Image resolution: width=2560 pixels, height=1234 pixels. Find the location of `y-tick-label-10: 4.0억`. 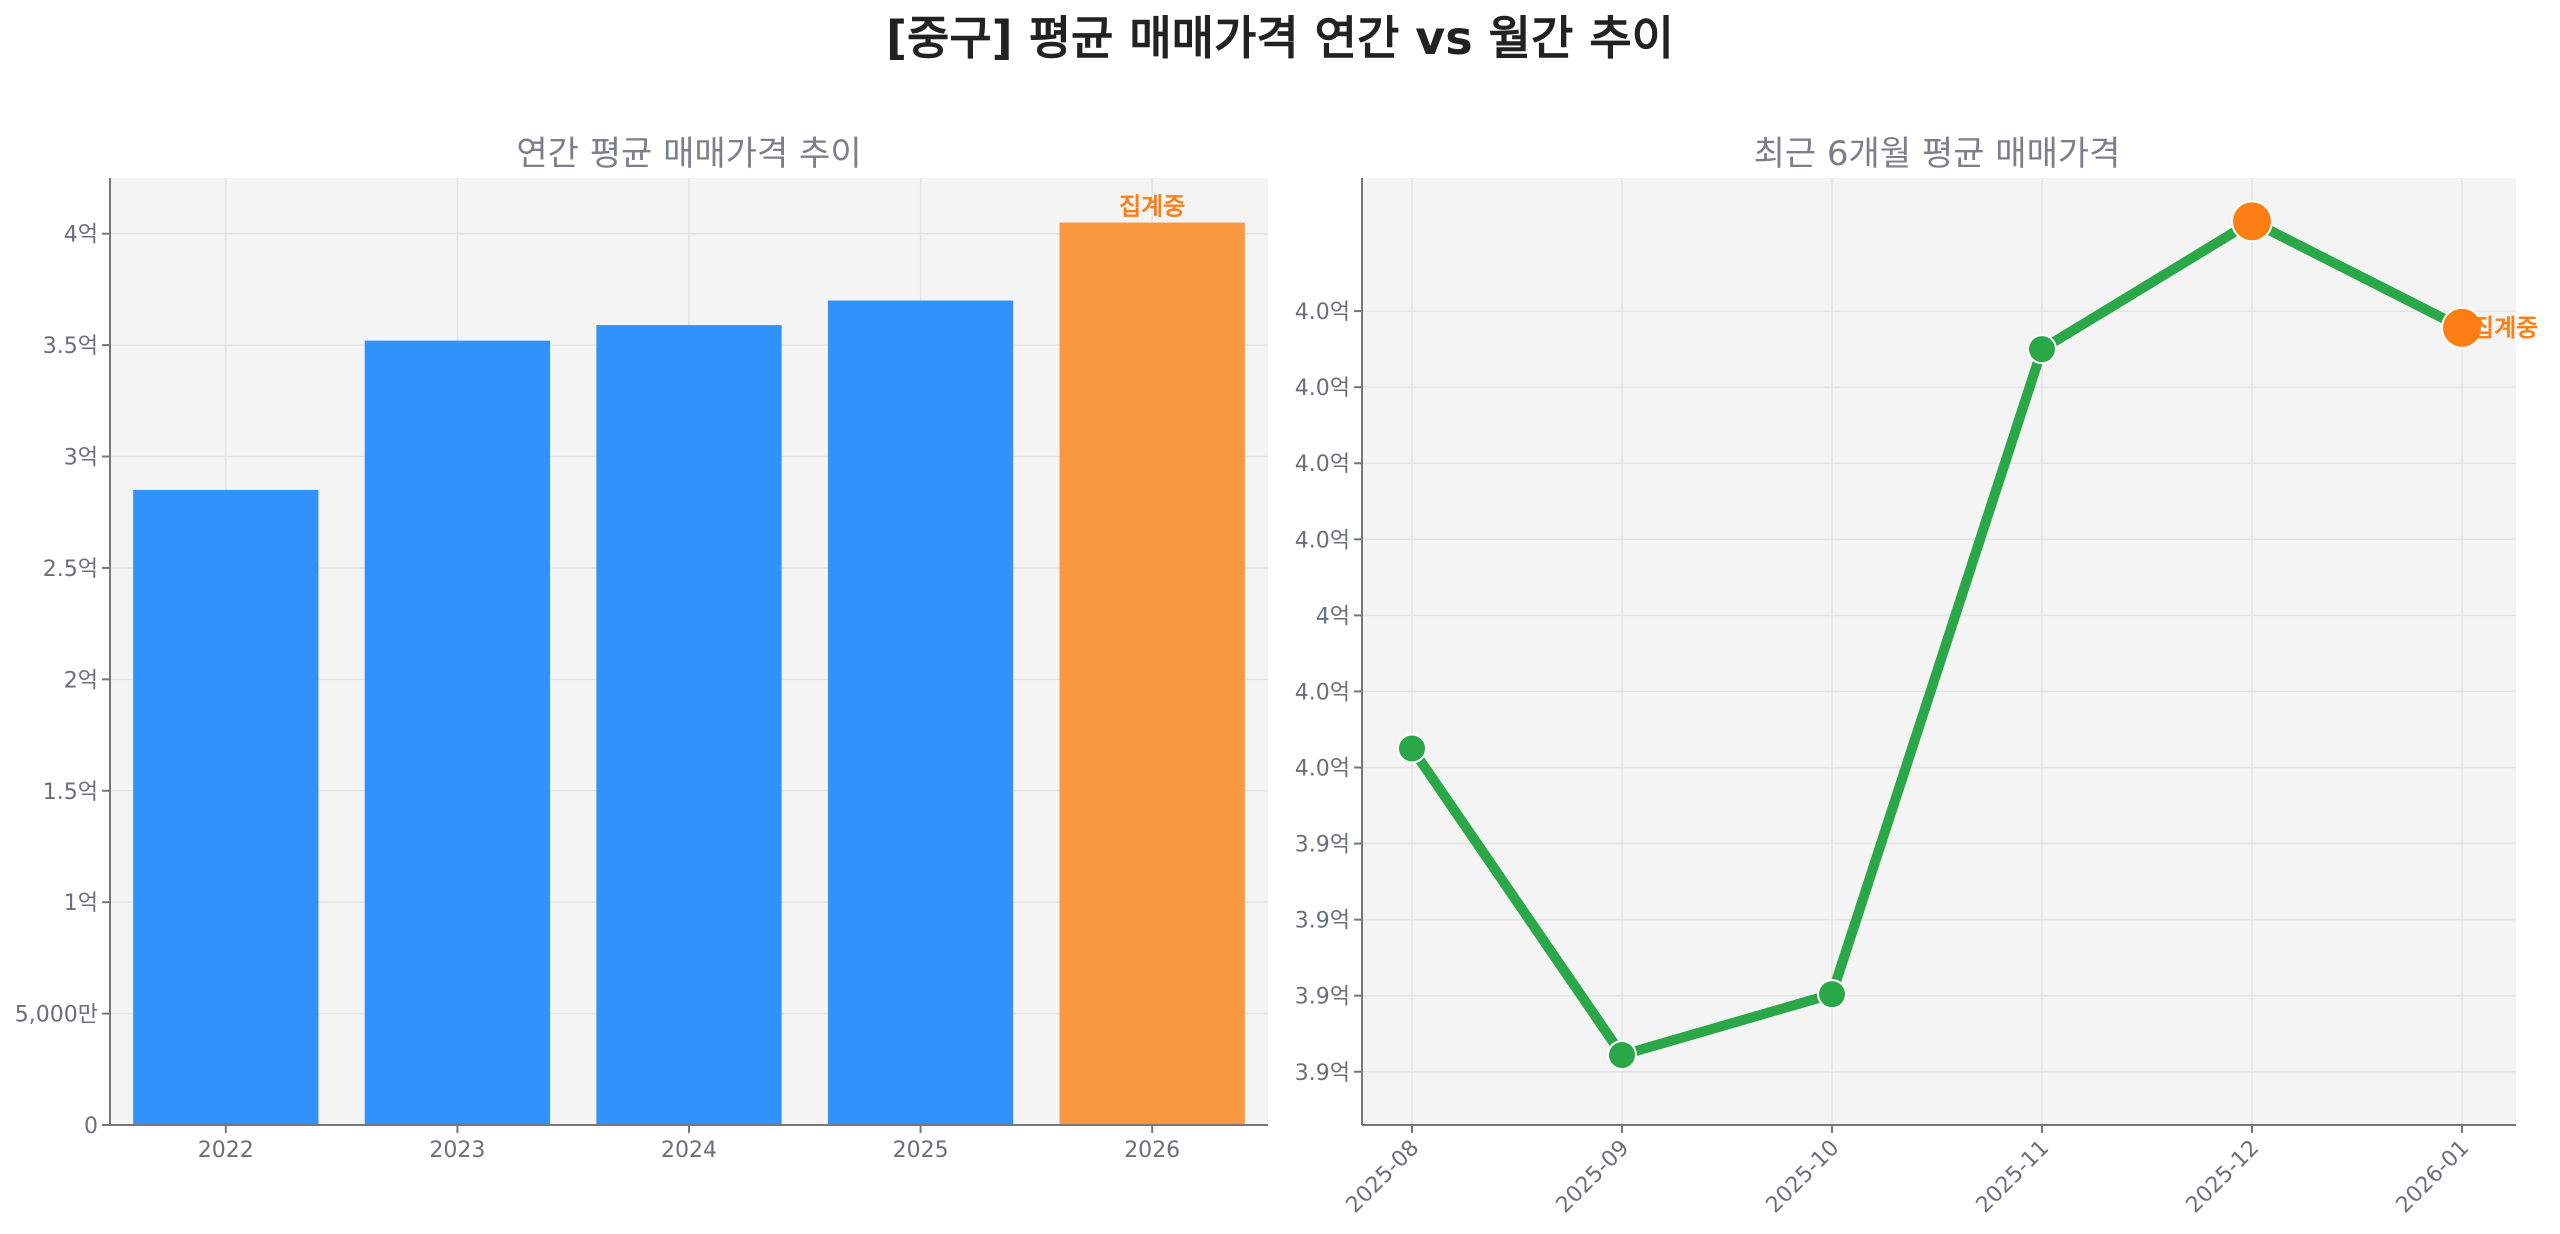

y-tick-label-10: 4.0억 is located at coordinates (1322, 312).